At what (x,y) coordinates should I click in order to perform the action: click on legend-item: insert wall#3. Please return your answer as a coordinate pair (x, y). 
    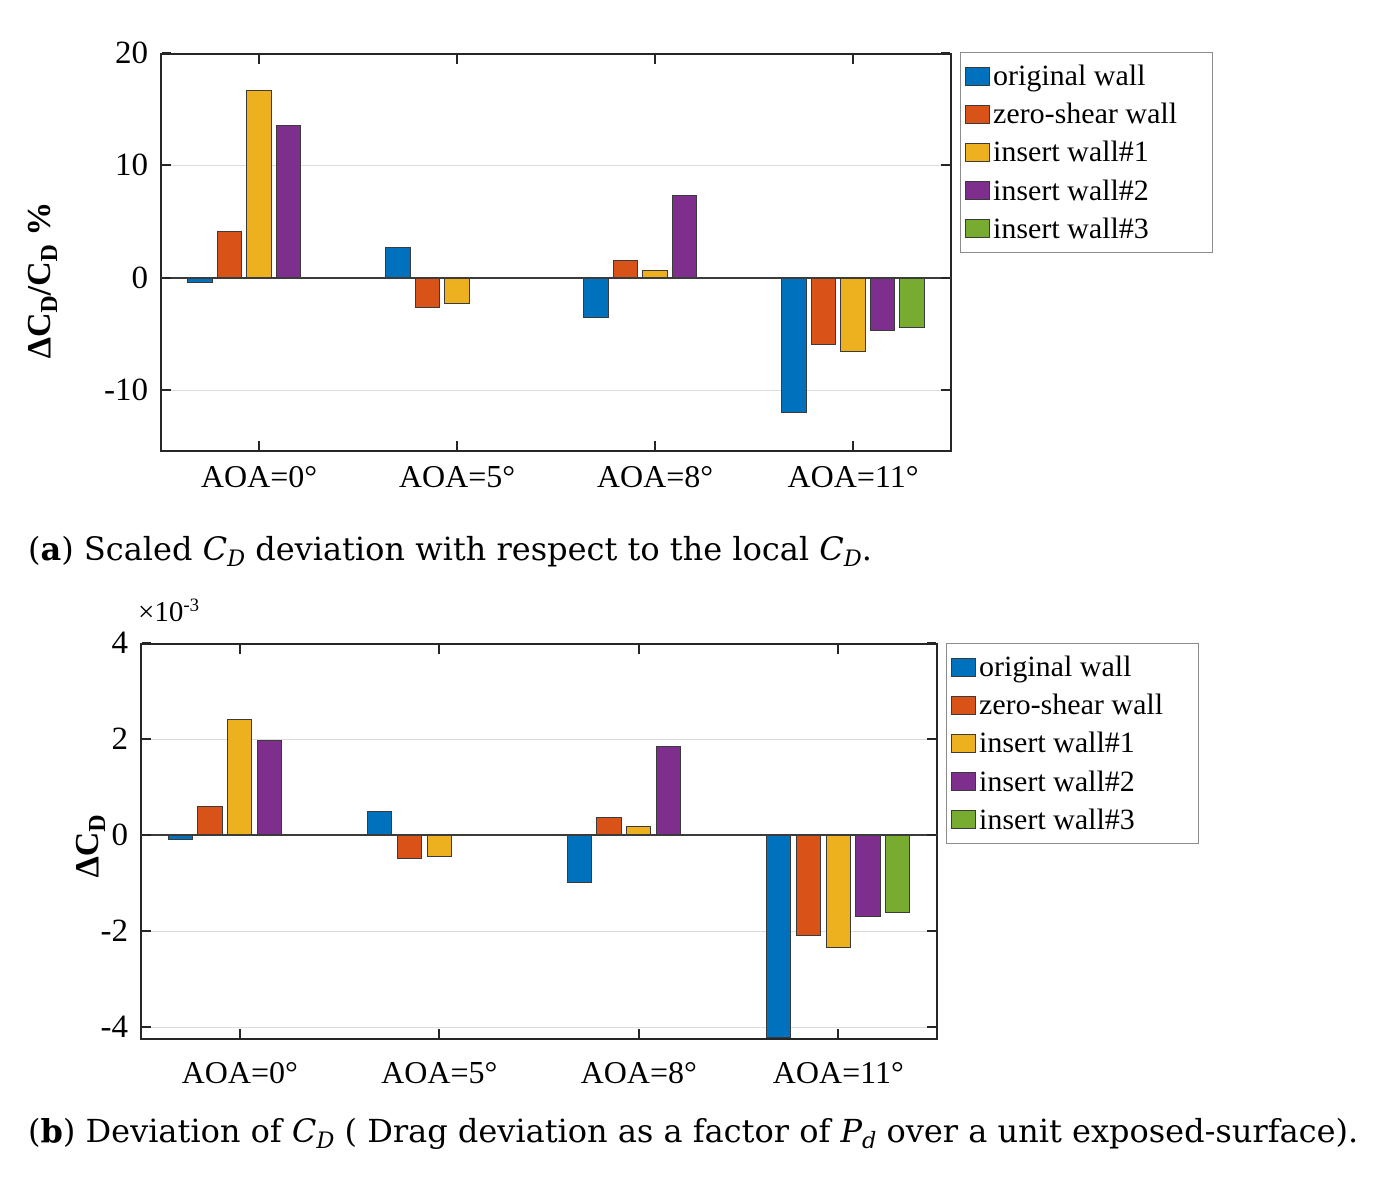
    Looking at the image, I should click on (1086, 229).